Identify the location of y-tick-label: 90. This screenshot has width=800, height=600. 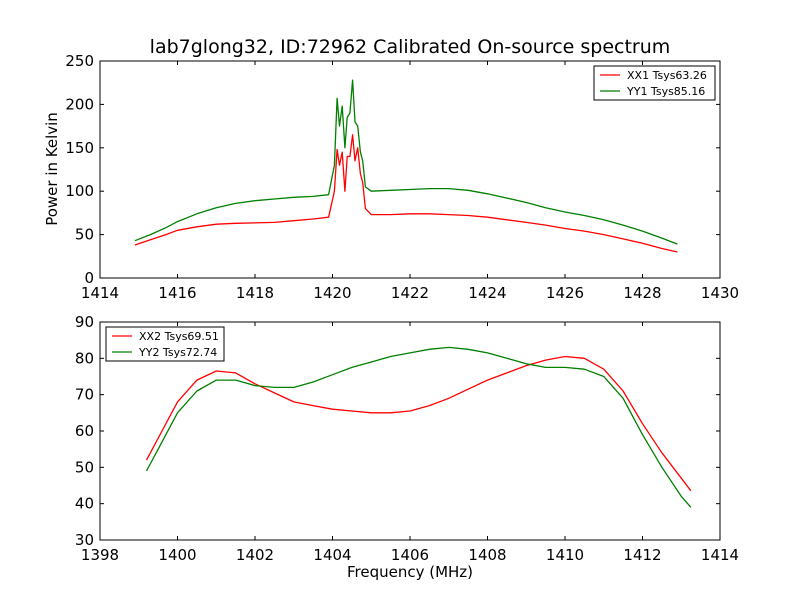
(84, 322).